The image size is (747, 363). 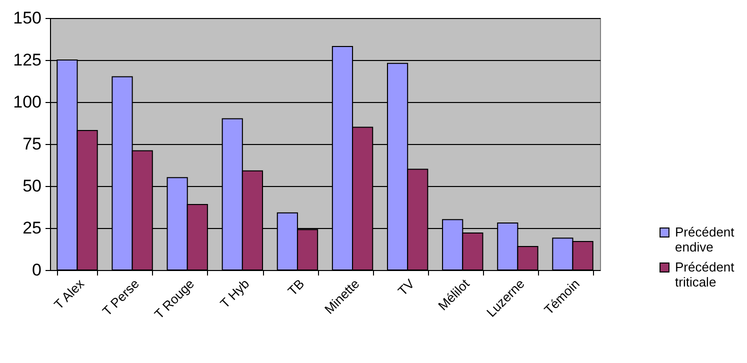 What do you see at coordinates (705, 239) in the screenshot?
I see `legend-label: Précédent endive` at bounding box center [705, 239].